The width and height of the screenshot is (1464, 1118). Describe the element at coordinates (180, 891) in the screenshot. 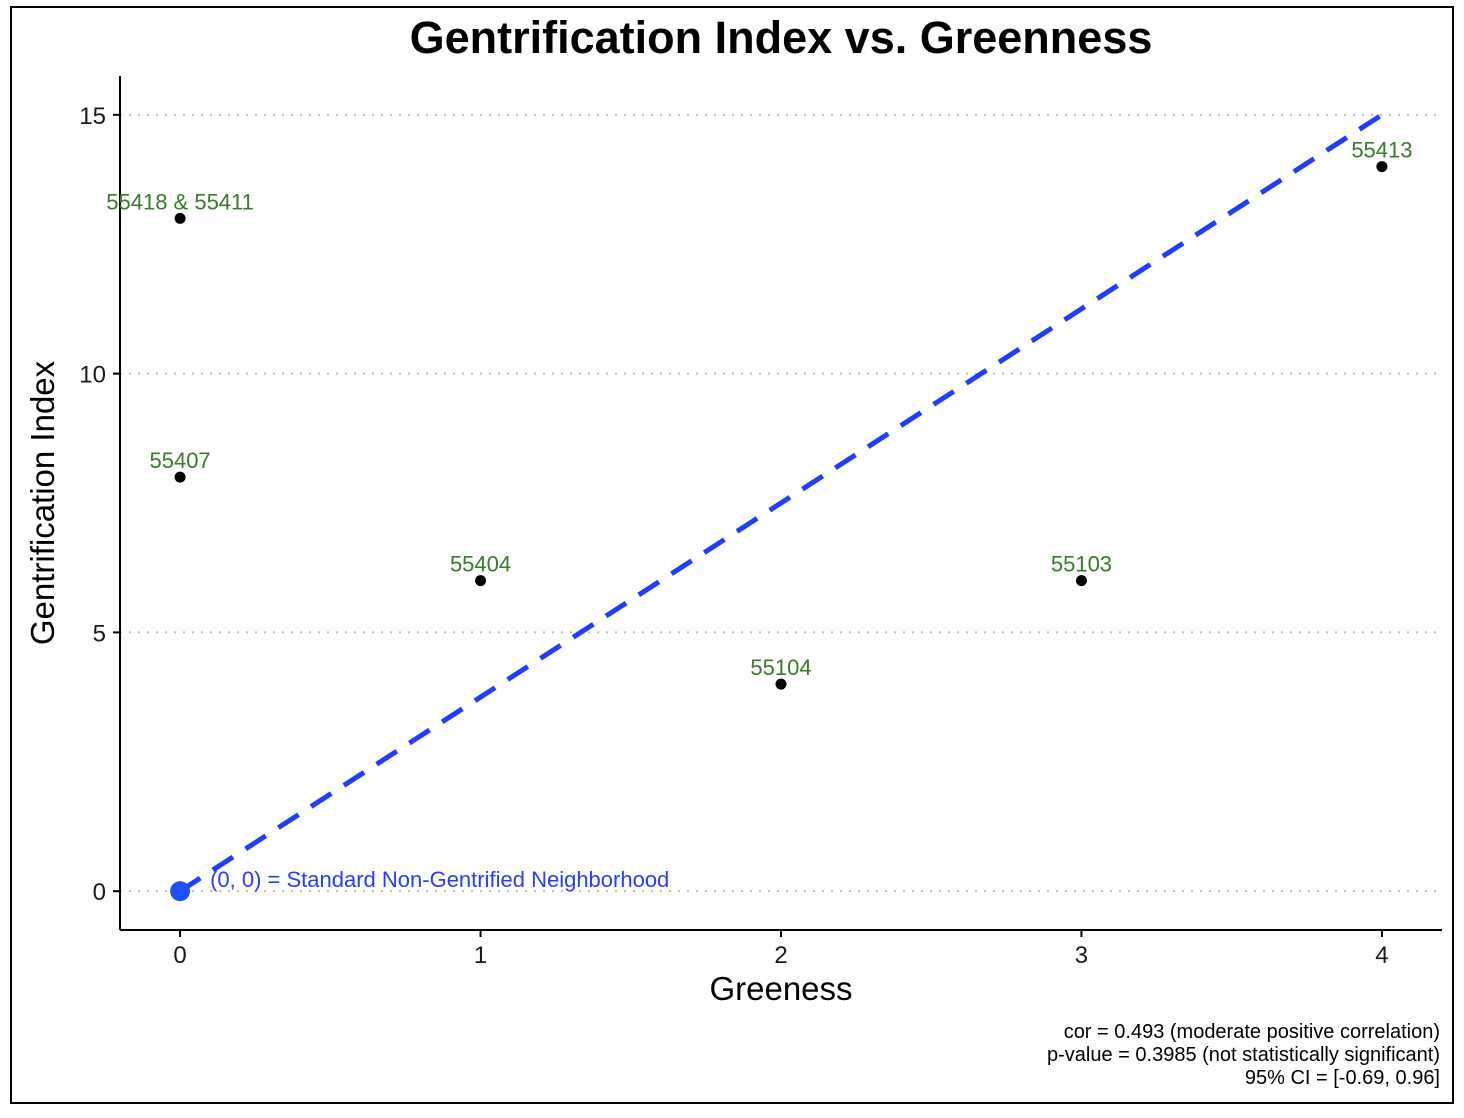

I see `origin-marker` at that location.